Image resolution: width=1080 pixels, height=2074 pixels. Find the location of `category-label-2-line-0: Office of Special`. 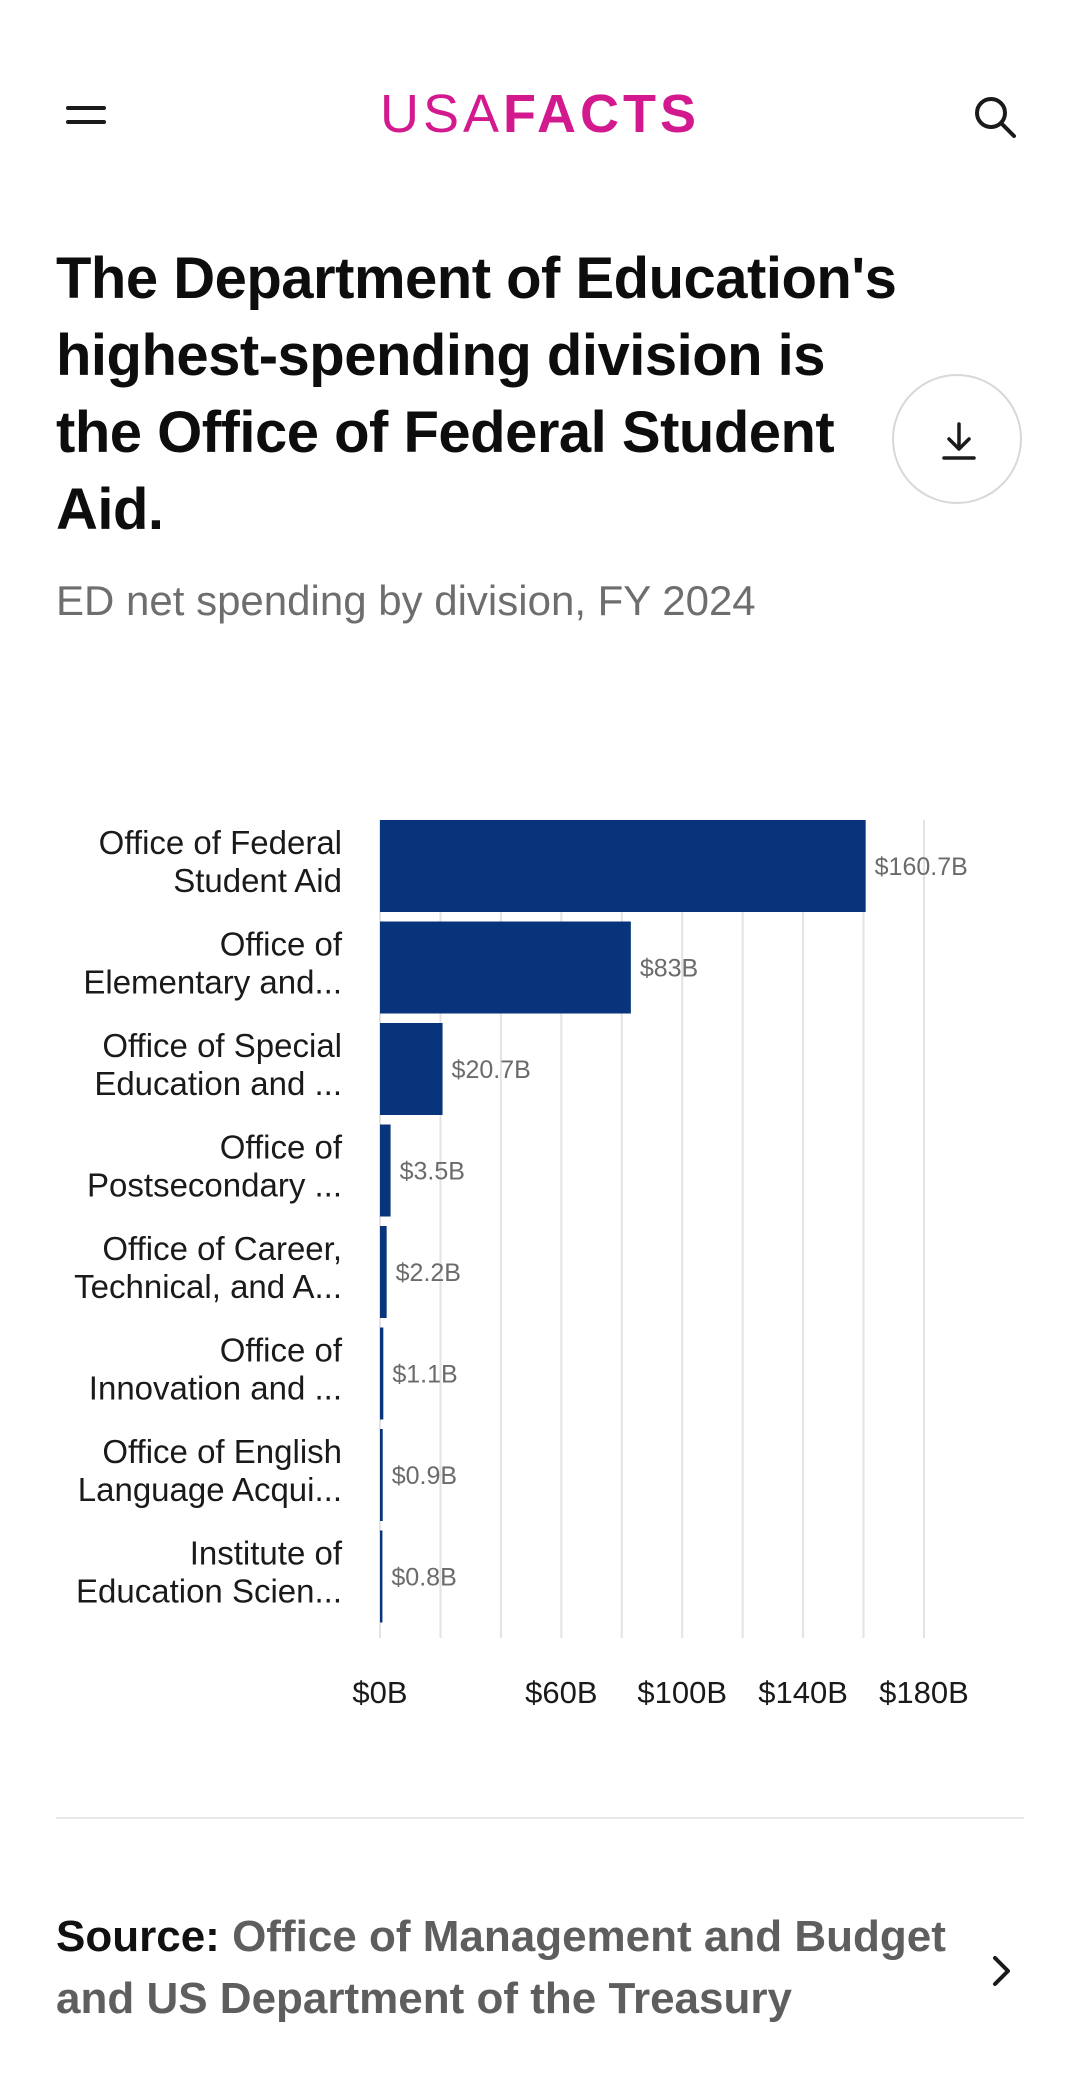

category-label-2-line-0: Office of Special is located at coordinates (222, 1045).